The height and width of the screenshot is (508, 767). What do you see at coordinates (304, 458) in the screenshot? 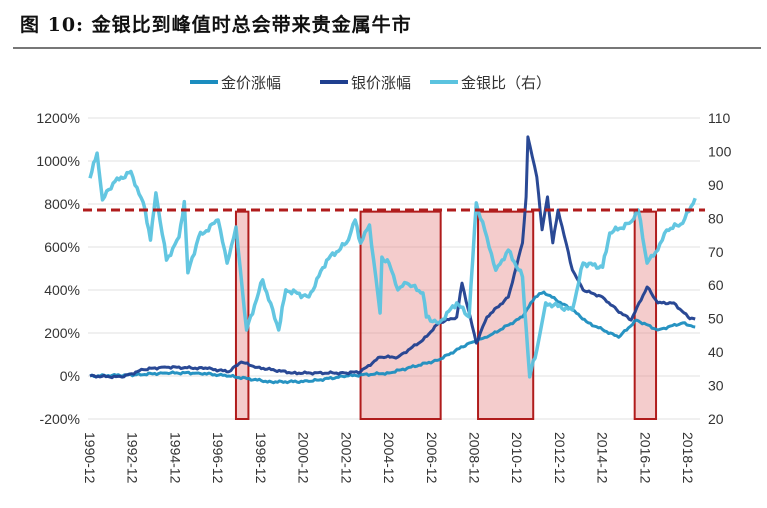
I see `x-axis-tick-label: 2000-12` at bounding box center [304, 458].